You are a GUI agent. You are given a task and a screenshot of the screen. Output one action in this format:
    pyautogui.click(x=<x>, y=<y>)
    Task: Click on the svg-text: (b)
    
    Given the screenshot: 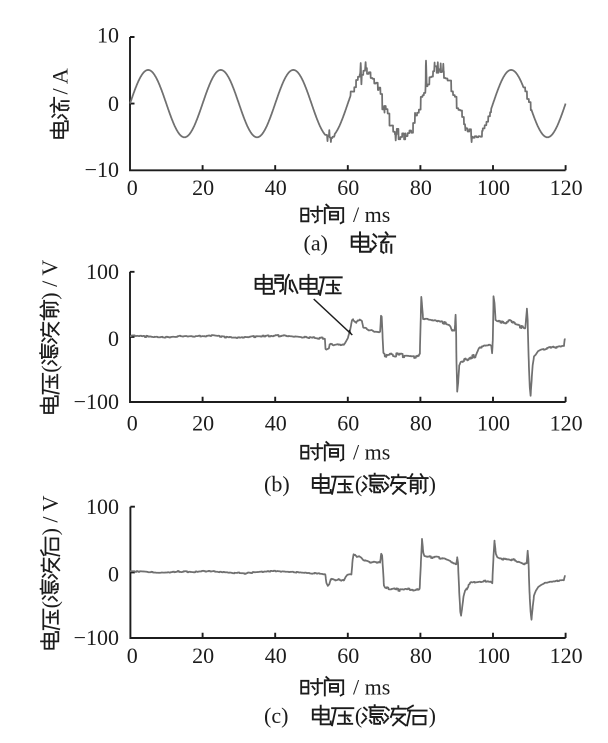 What is the action you would take?
    pyautogui.click(x=277, y=484)
    